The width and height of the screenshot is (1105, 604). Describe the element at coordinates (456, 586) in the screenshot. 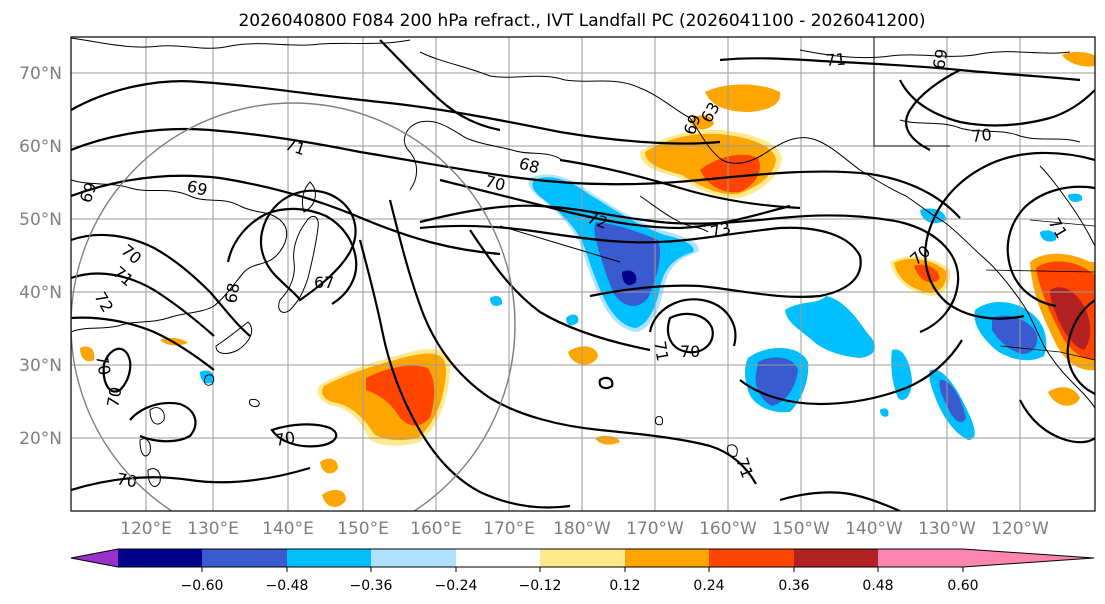

I see `colorbar-tick-label: −0.24` at that location.